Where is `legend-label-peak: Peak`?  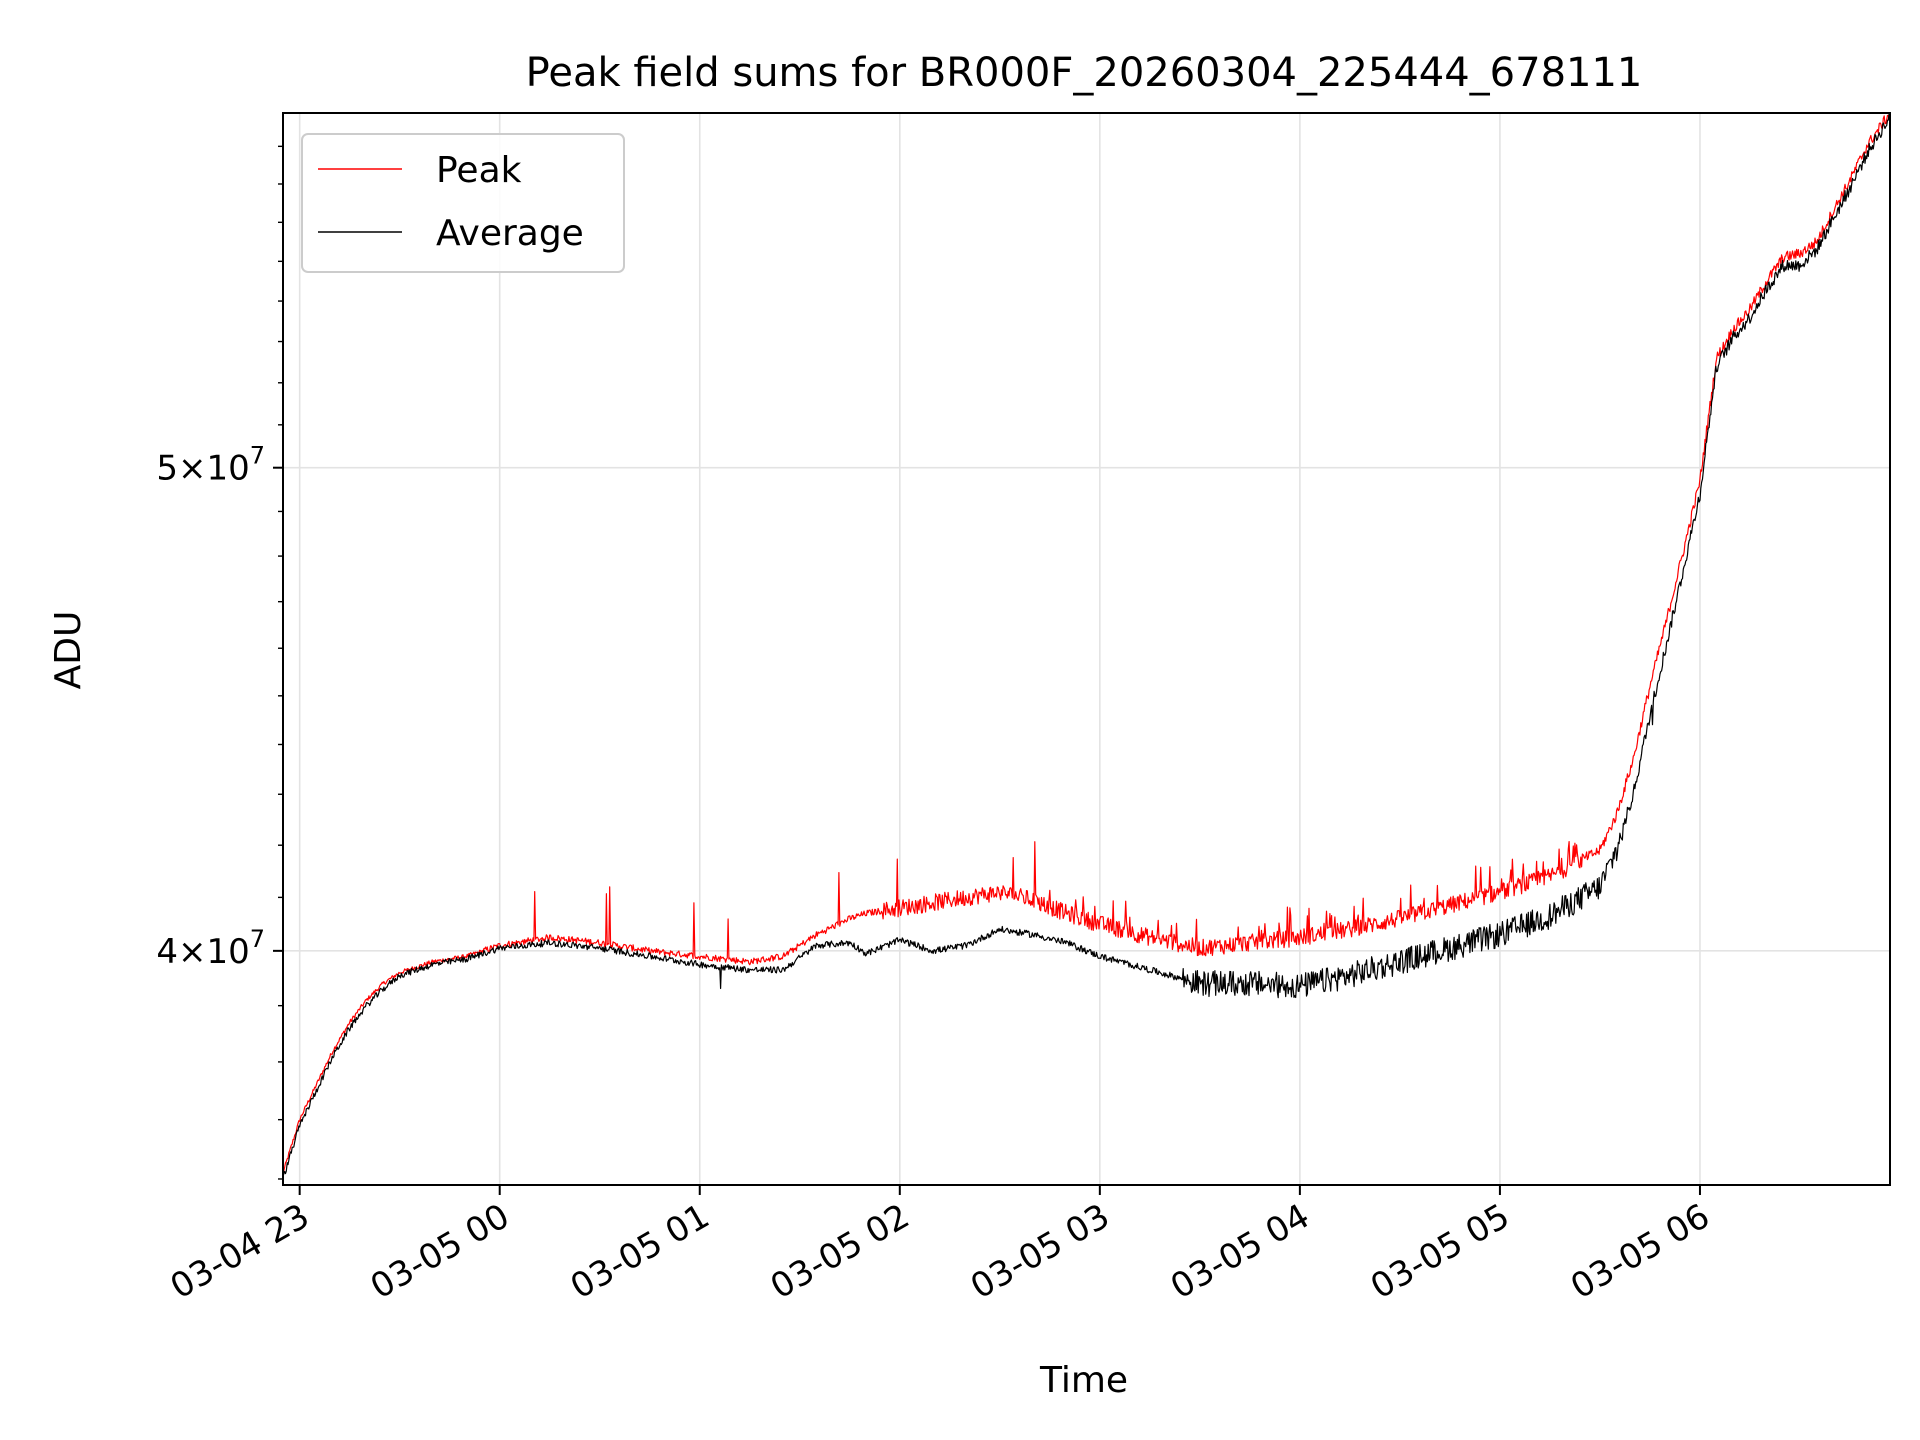 legend-label-peak: Peak is located at coordinates (479, 170).